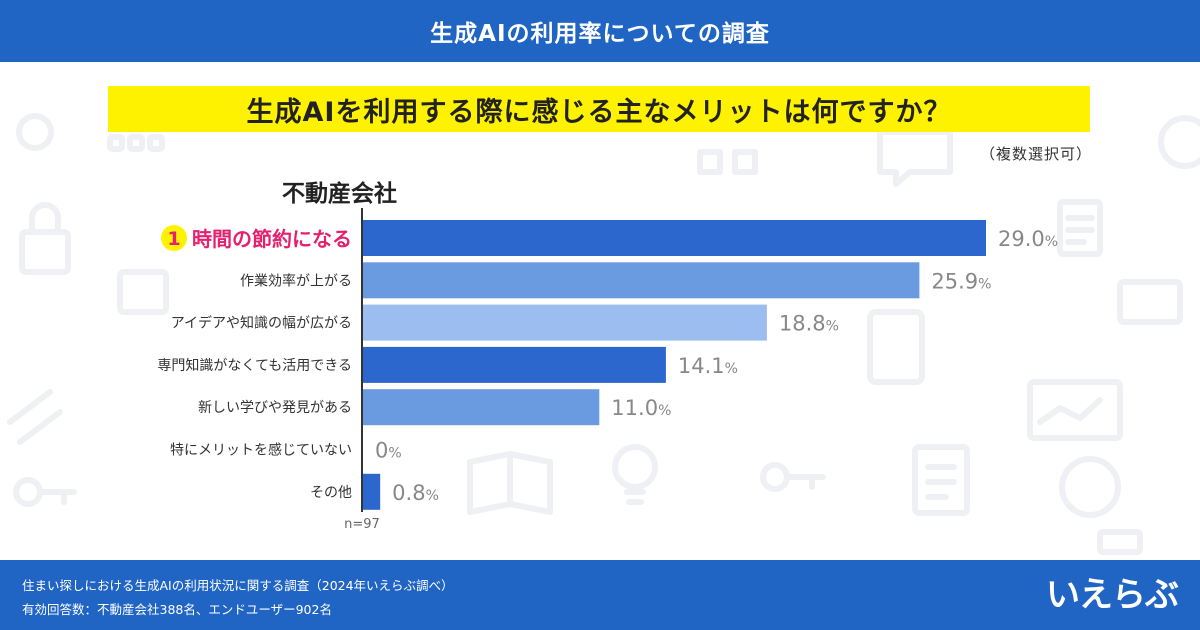 This screenshot has height=630, width=1200. I want to click on document-icon, so click(1080, 228).